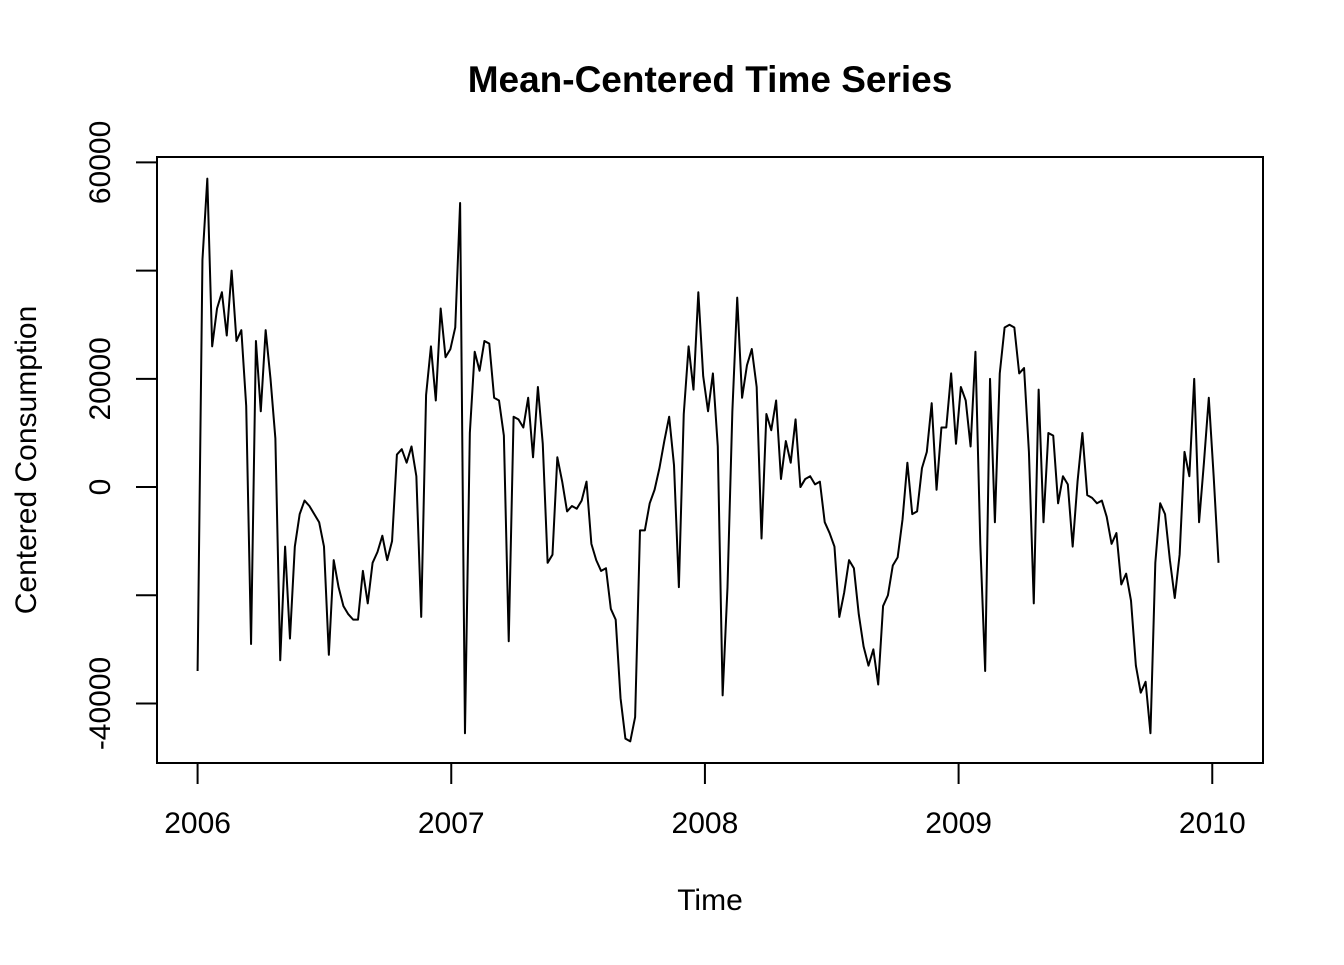 The image size is (1344, 965). Describe the element at coordinates (705, 801) in the screenshot. I see `x-axis: 2006 2007 2008 2009 2010` at that location.